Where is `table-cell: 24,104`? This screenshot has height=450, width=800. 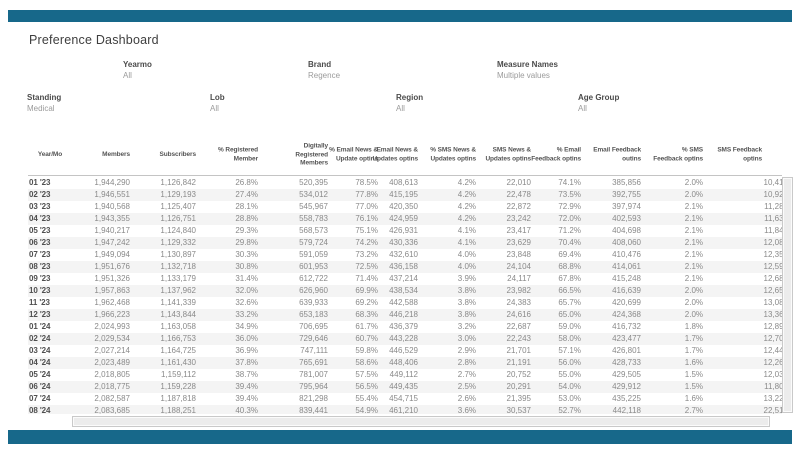
table-cell: 24,104 is located at coordinates (518, 266).